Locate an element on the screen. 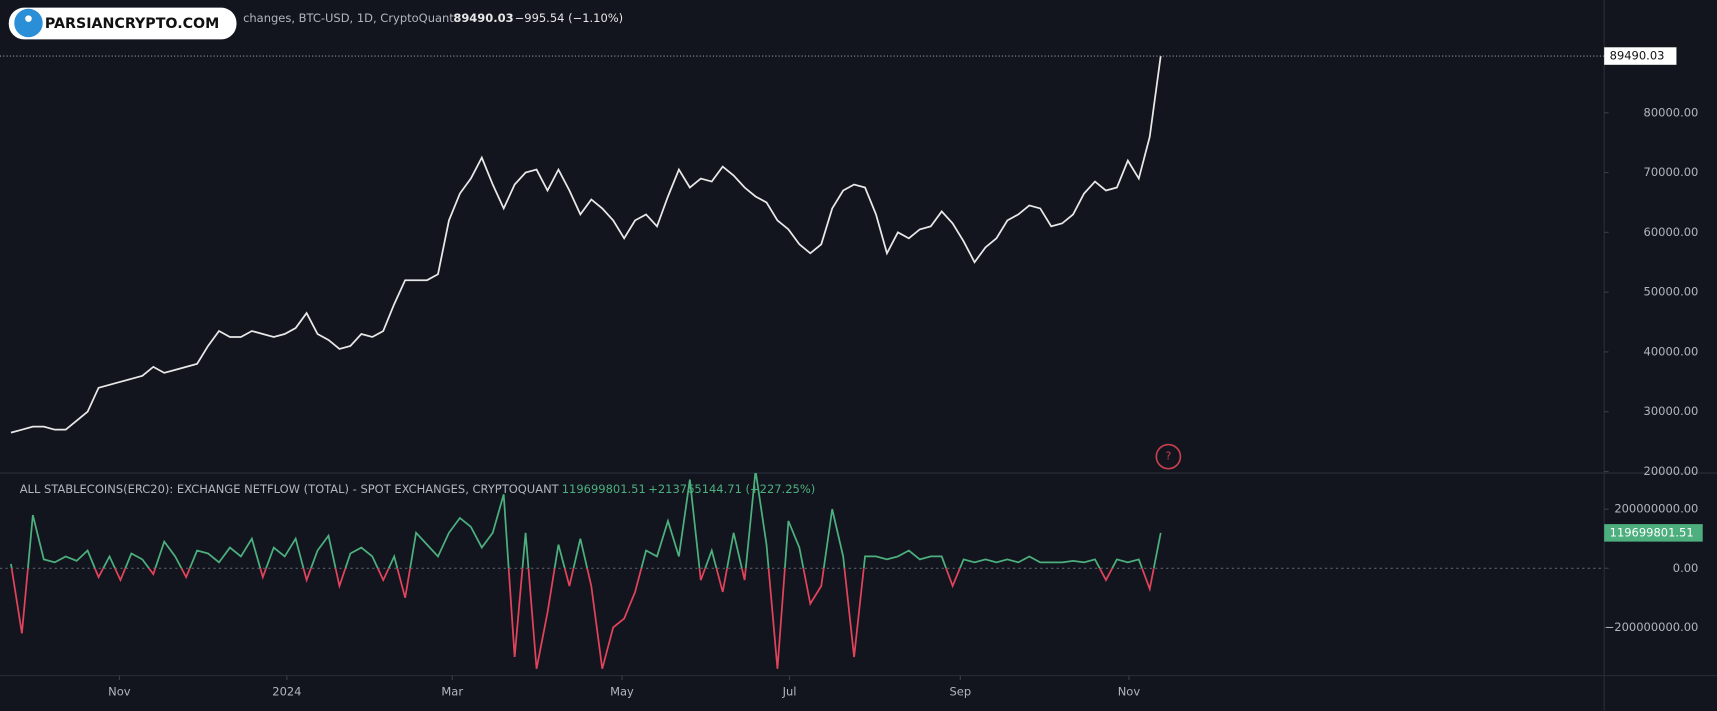 This screenshot has height=711, width=1717. price-change: −995.54 (−1.10%) is located at coordinates (569, 18).